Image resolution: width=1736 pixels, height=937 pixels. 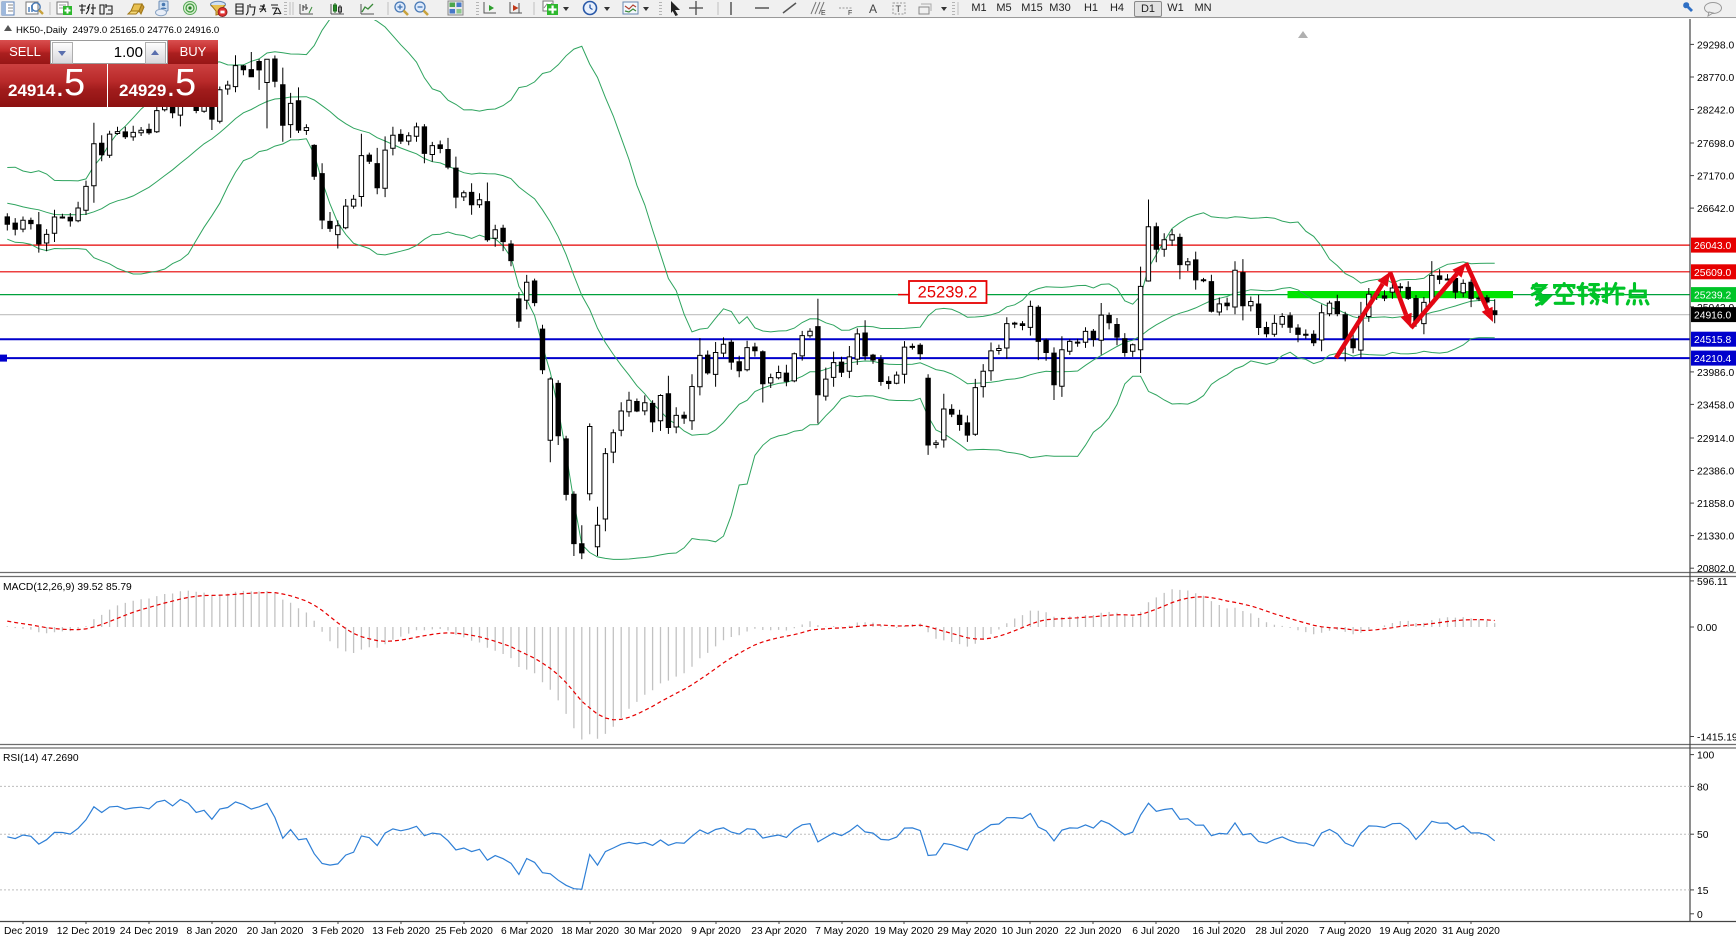 What do you see at coordinates (1345, 931) in the screenshot?
I see `svg-text: 7 Aug 2020` at bounding box center [1345, 931].